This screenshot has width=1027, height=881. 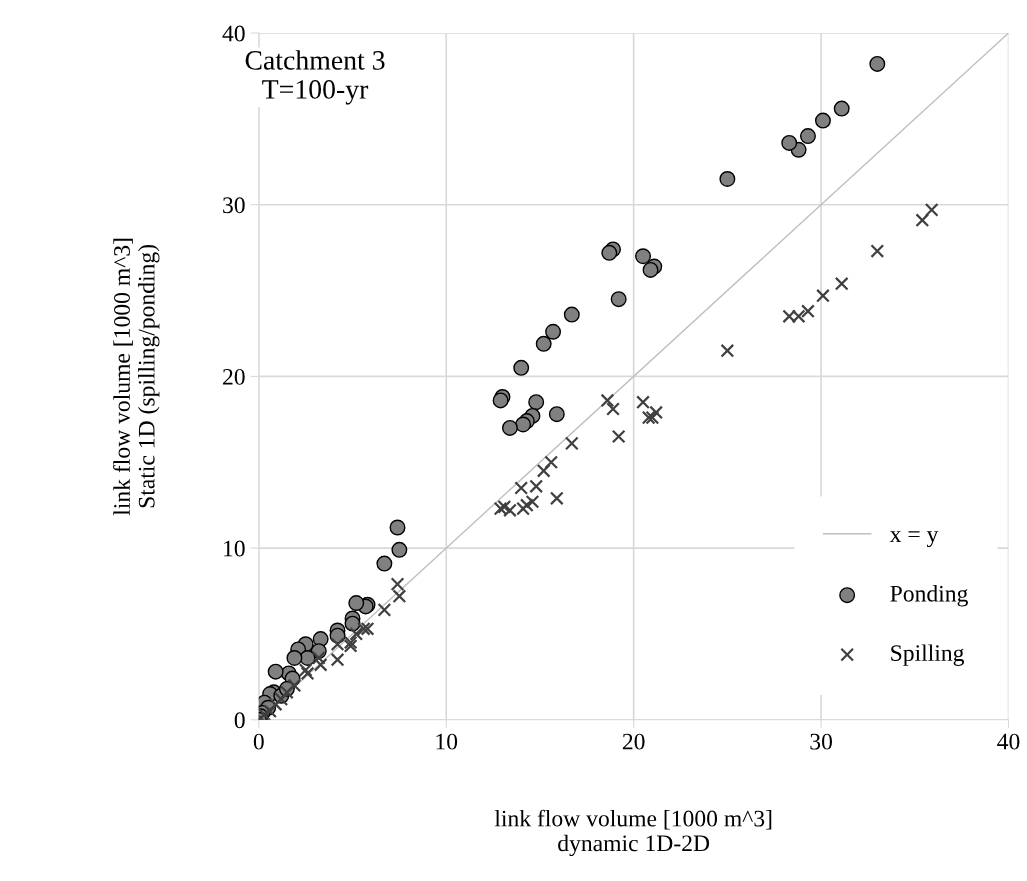 I want to click on x-tick-label: 40, so click(x=1008, y=741).